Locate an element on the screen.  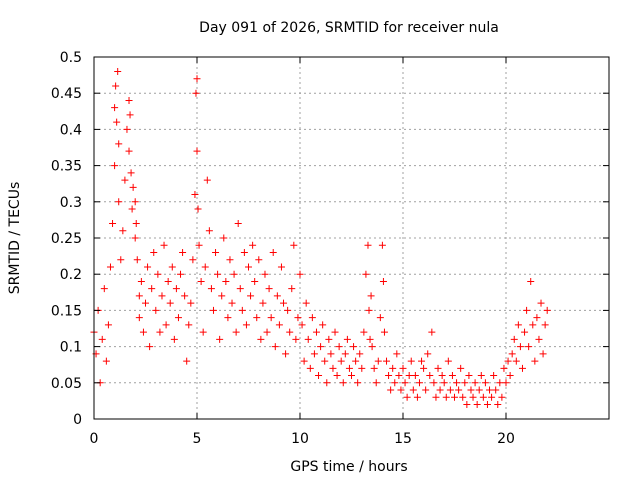
x-tick-label: 0 is located at coordinates (94, 439).